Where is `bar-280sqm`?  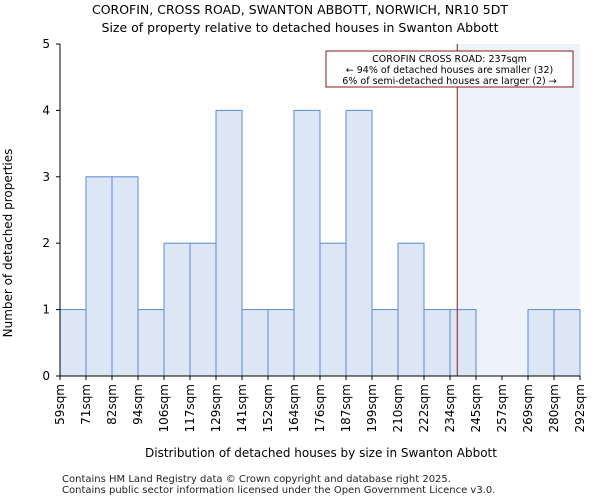
bar-280sqm is located at coordinates (567, 343).